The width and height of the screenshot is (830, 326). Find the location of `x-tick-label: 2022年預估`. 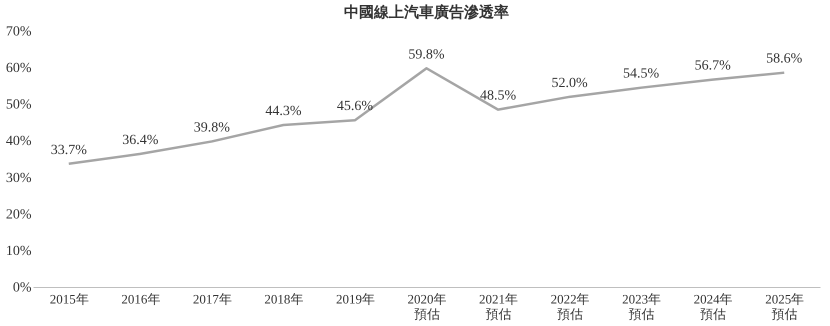

x-tick-label: 2022年預估 is located at coordinates (570, 307).